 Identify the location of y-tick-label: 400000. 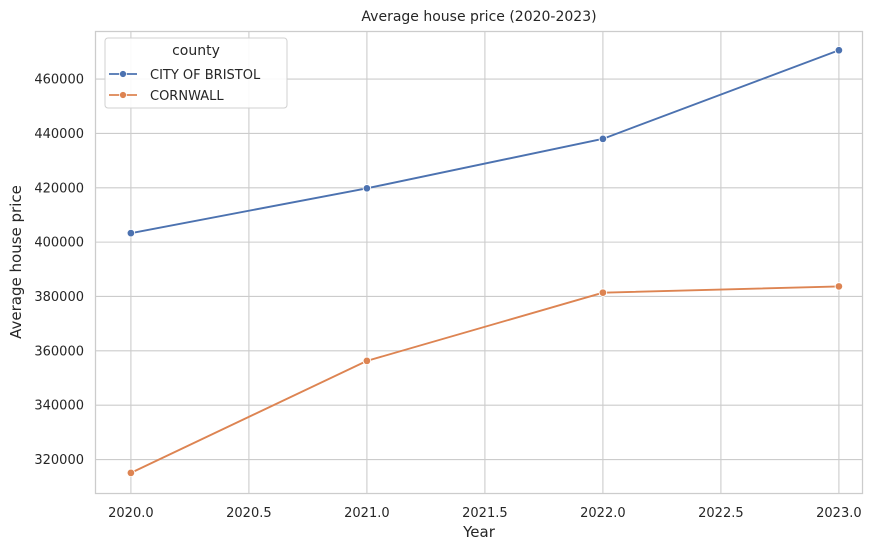
(59, 243).